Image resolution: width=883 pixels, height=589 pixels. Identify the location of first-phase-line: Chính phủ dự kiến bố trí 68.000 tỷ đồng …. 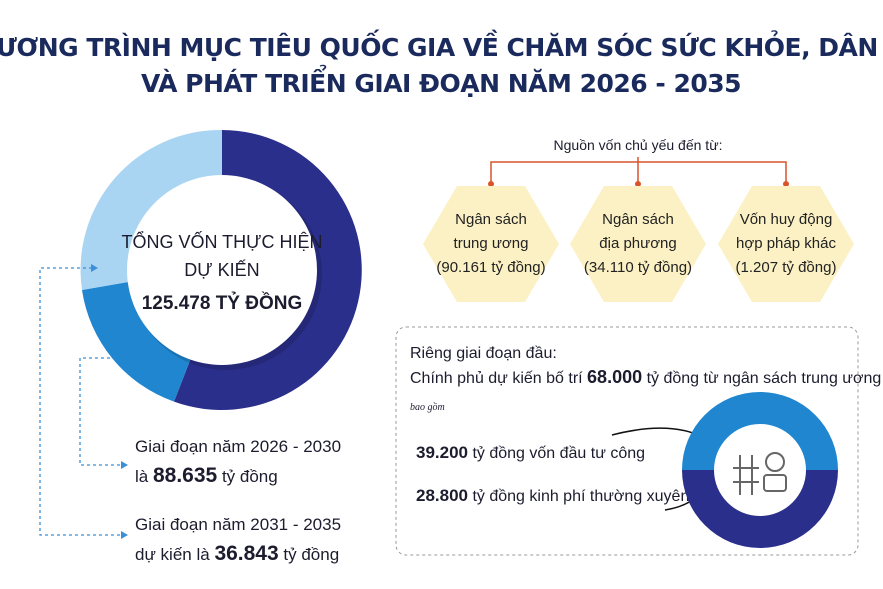
(645, 377).